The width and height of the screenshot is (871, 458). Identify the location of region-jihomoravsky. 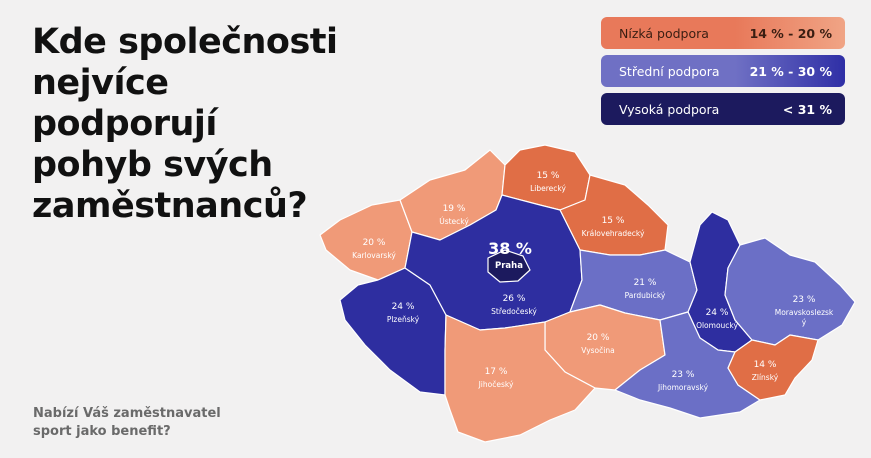
(687, 365).